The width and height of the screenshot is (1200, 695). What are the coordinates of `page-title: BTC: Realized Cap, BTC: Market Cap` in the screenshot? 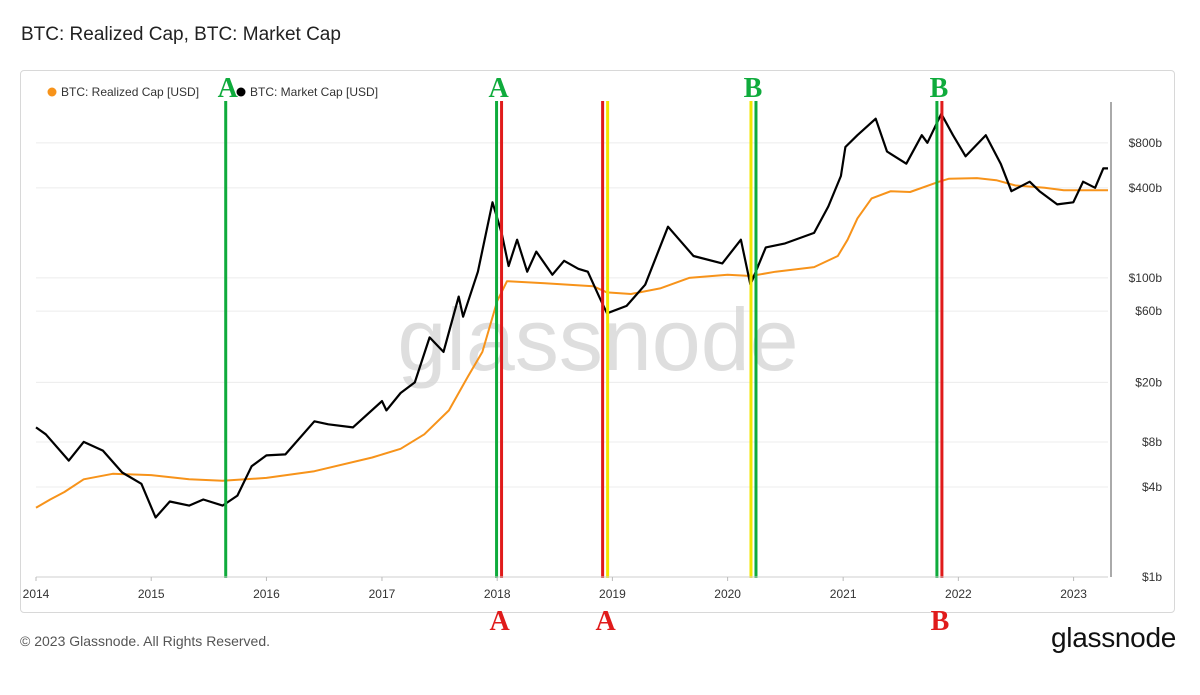 It's located at (181, 34).